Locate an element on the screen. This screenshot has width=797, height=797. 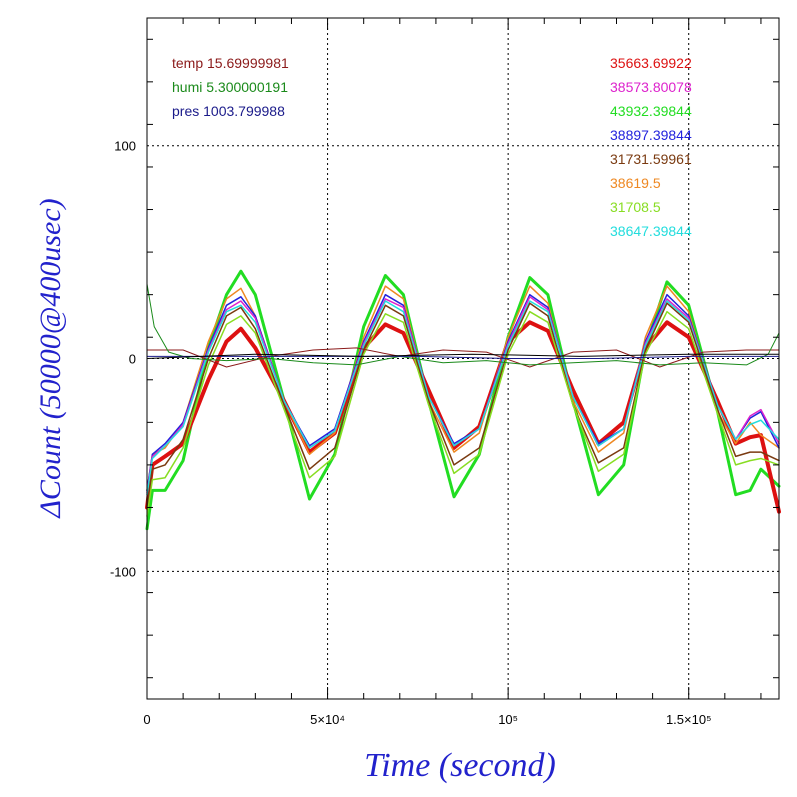
y-tick-label: -100 is located at coordinates (123, 571).